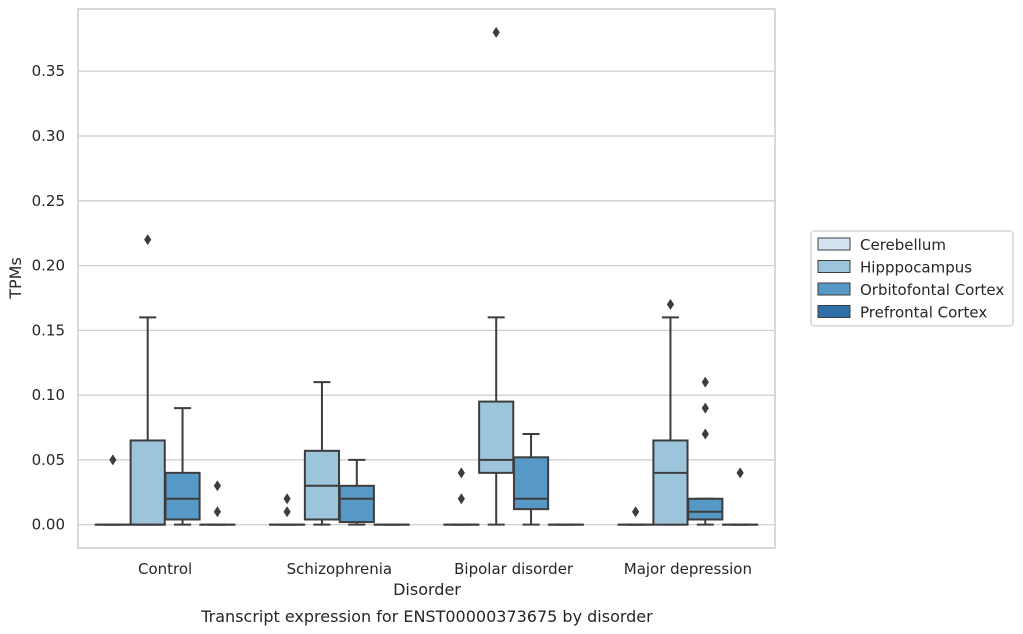 The height and width of the screenshot is (634, 1023). Describe the element at coordinates (15, 278) in the screenshot. I see `y-axis-label: TPMs` at that location.